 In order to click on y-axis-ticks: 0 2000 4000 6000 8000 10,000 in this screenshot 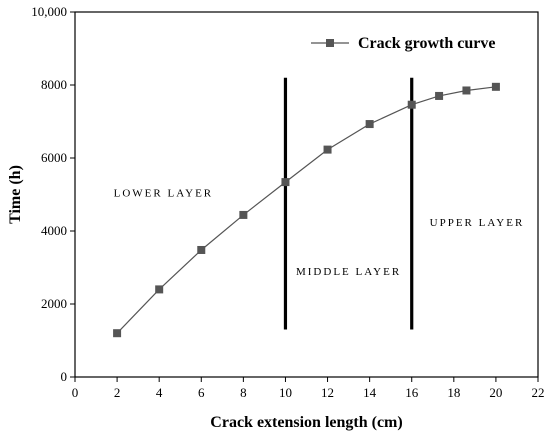, I will do `click(53, 194)`.